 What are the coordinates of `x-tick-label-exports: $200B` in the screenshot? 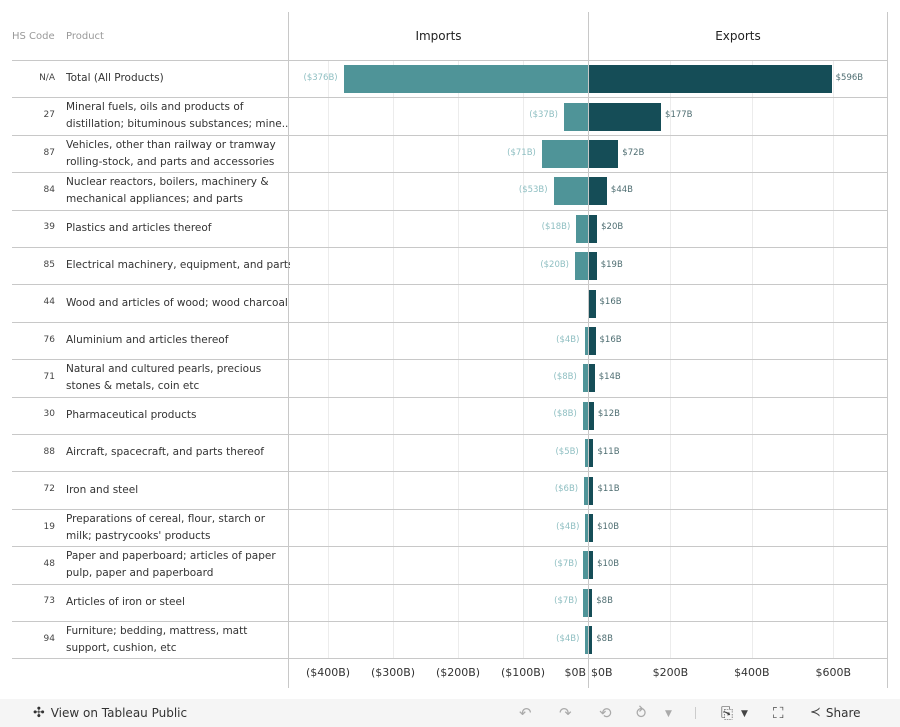 It's located at (670, 672).